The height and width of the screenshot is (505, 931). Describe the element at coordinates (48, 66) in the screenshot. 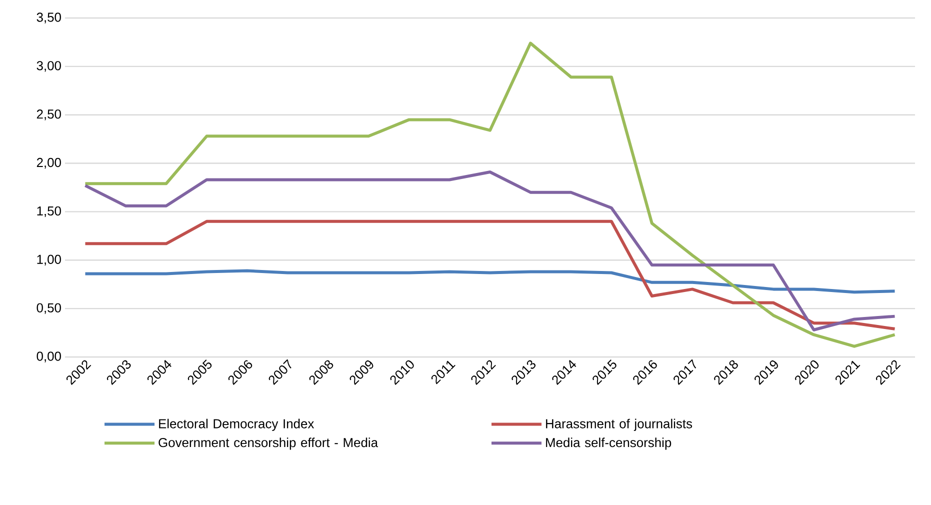

I see `y-tick-label: 3,00` at that location.